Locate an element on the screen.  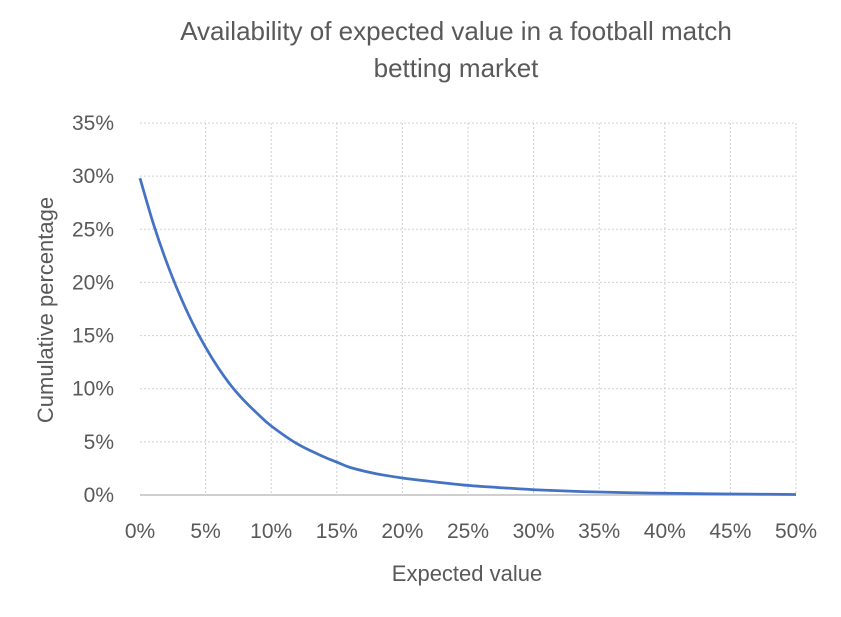
y-tick-label: 0% is located at coordinates (99, 495).